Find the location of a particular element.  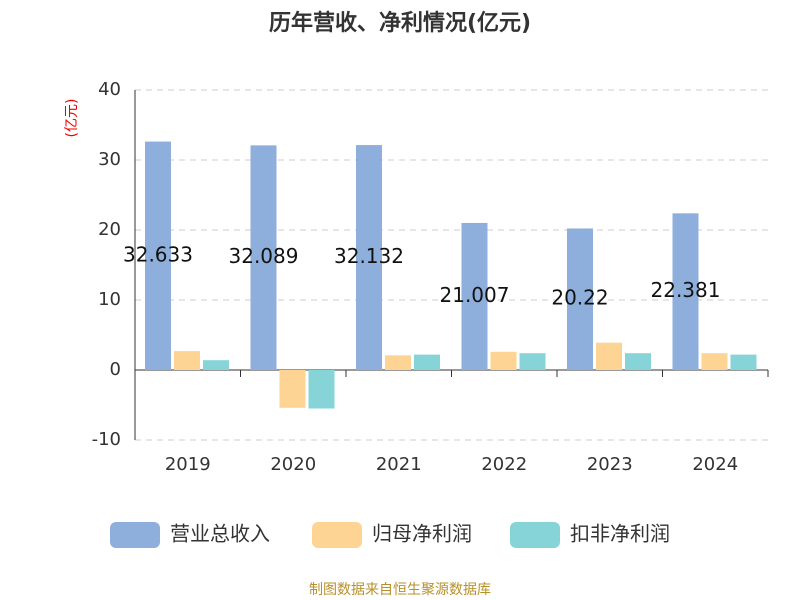

data-label: 20.22 is located at coordinates (579, 298).